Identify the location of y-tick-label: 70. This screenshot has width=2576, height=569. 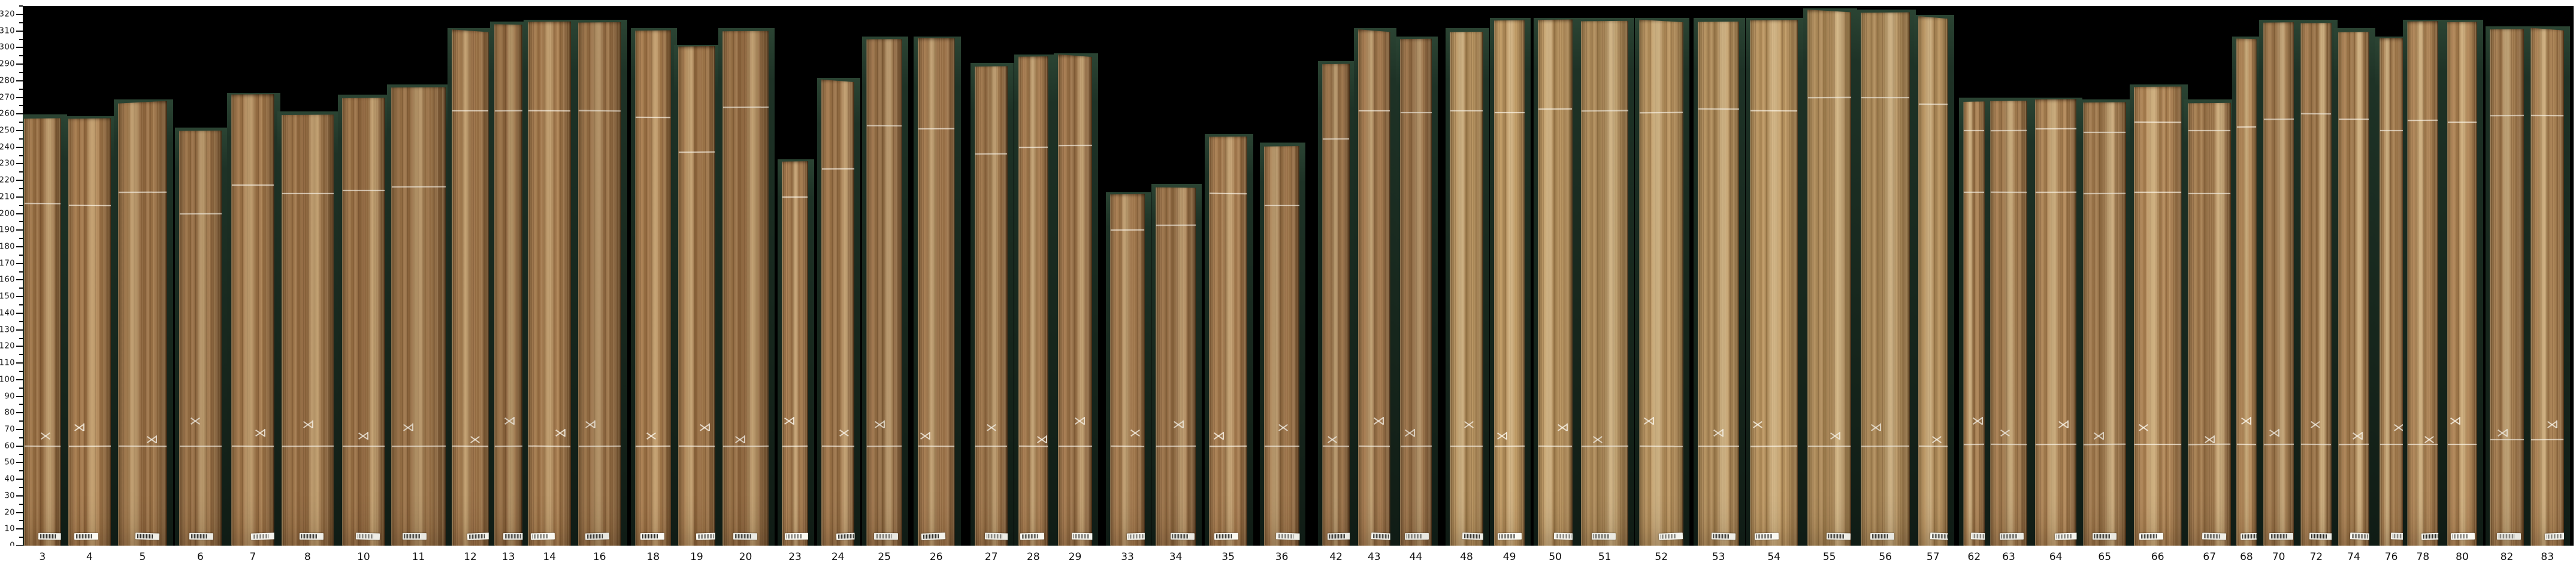
(9, 429).